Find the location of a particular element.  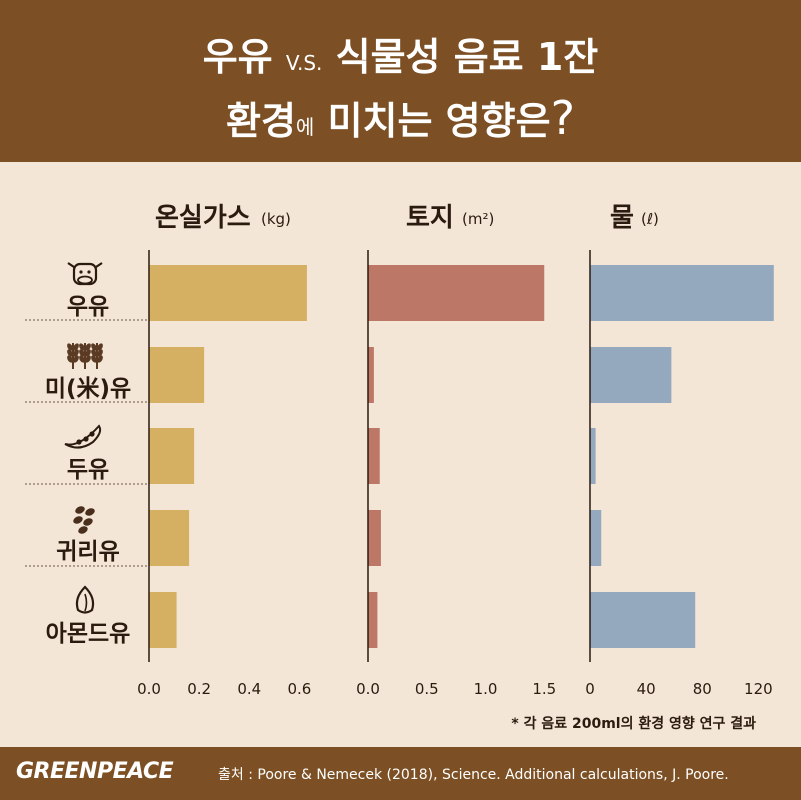

panel-title: 온실가스 is located at coordinates (203, 218).